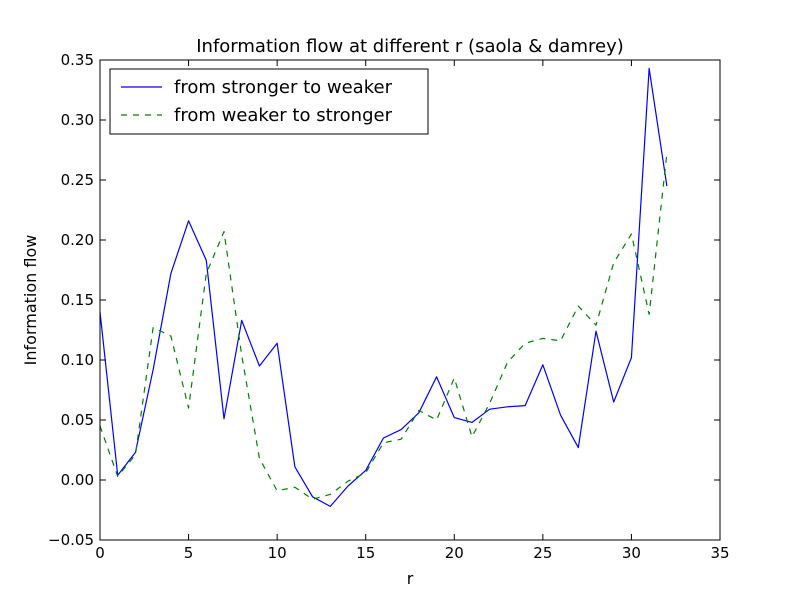 This screenshot has width=800, height=600. Describe the element at coordinates (77, 240) in the screenshot. I see `y-tick-label: 0.20` at that location.